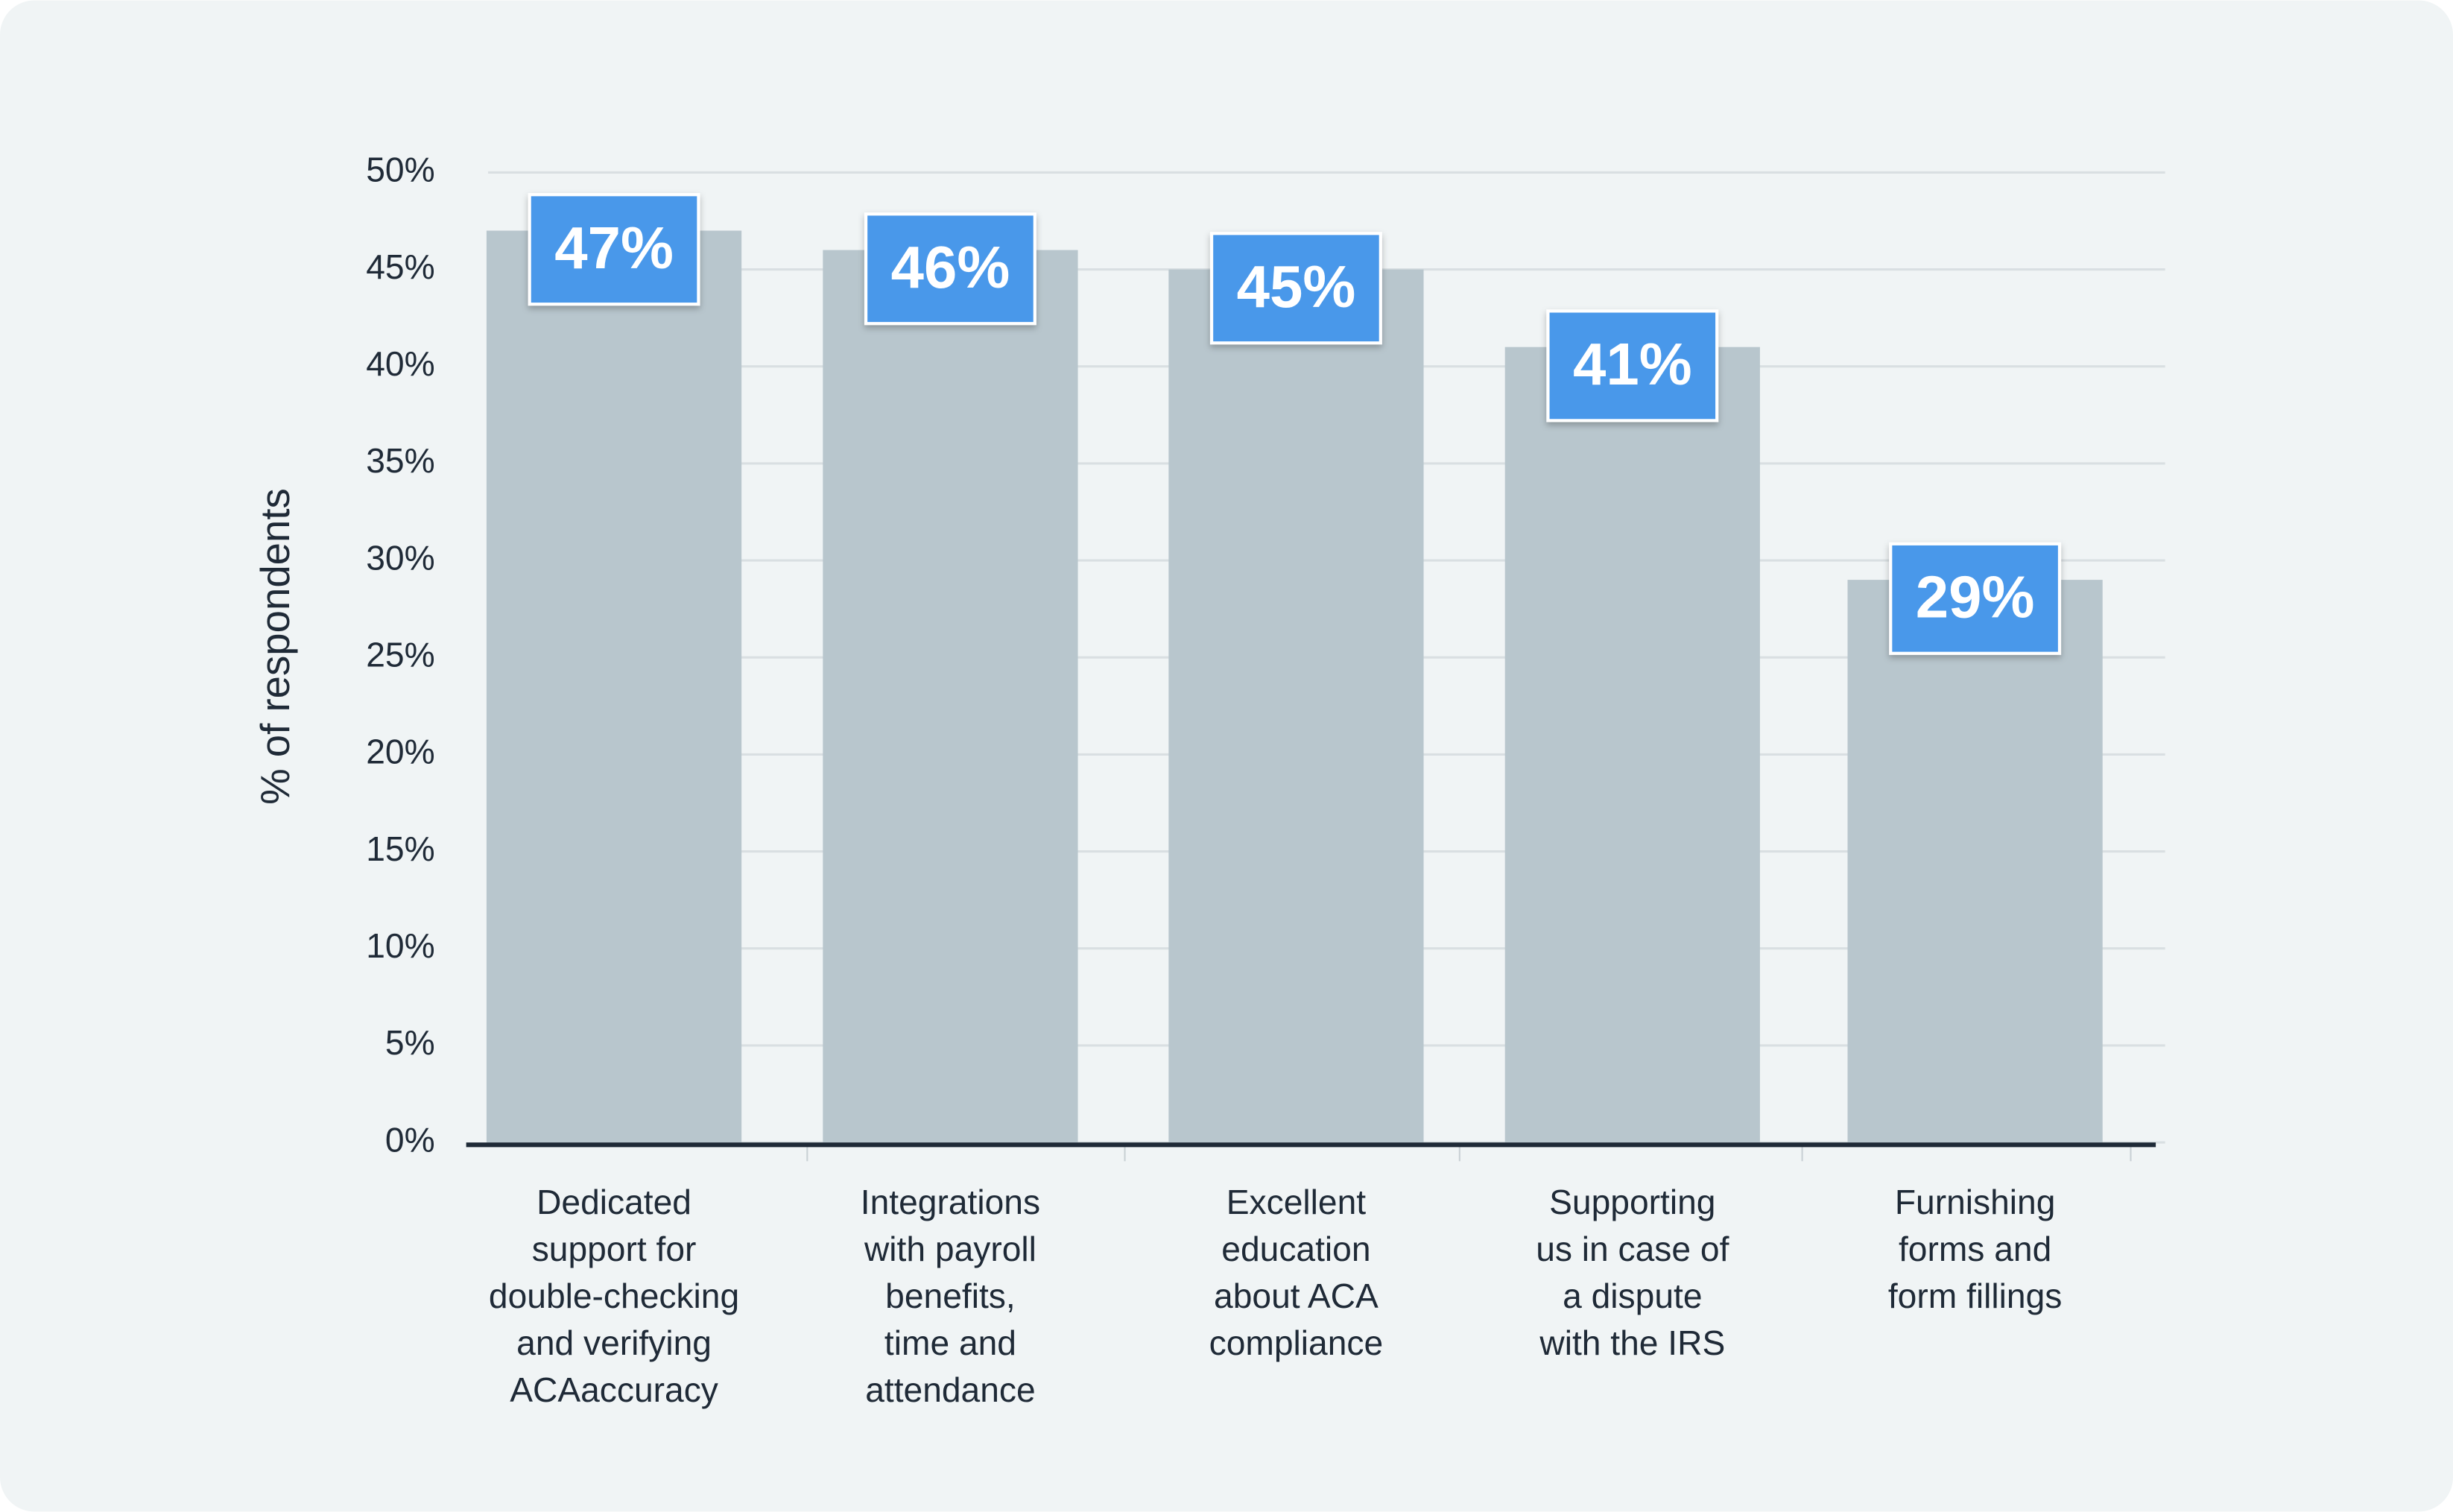 Image resolution: width=2453 pixels, height=1512 pixels. What do you see at coordinates (400, 170) in the screenshot?
I see `y-tick-label: 50%` at bounding box center [400, 170].